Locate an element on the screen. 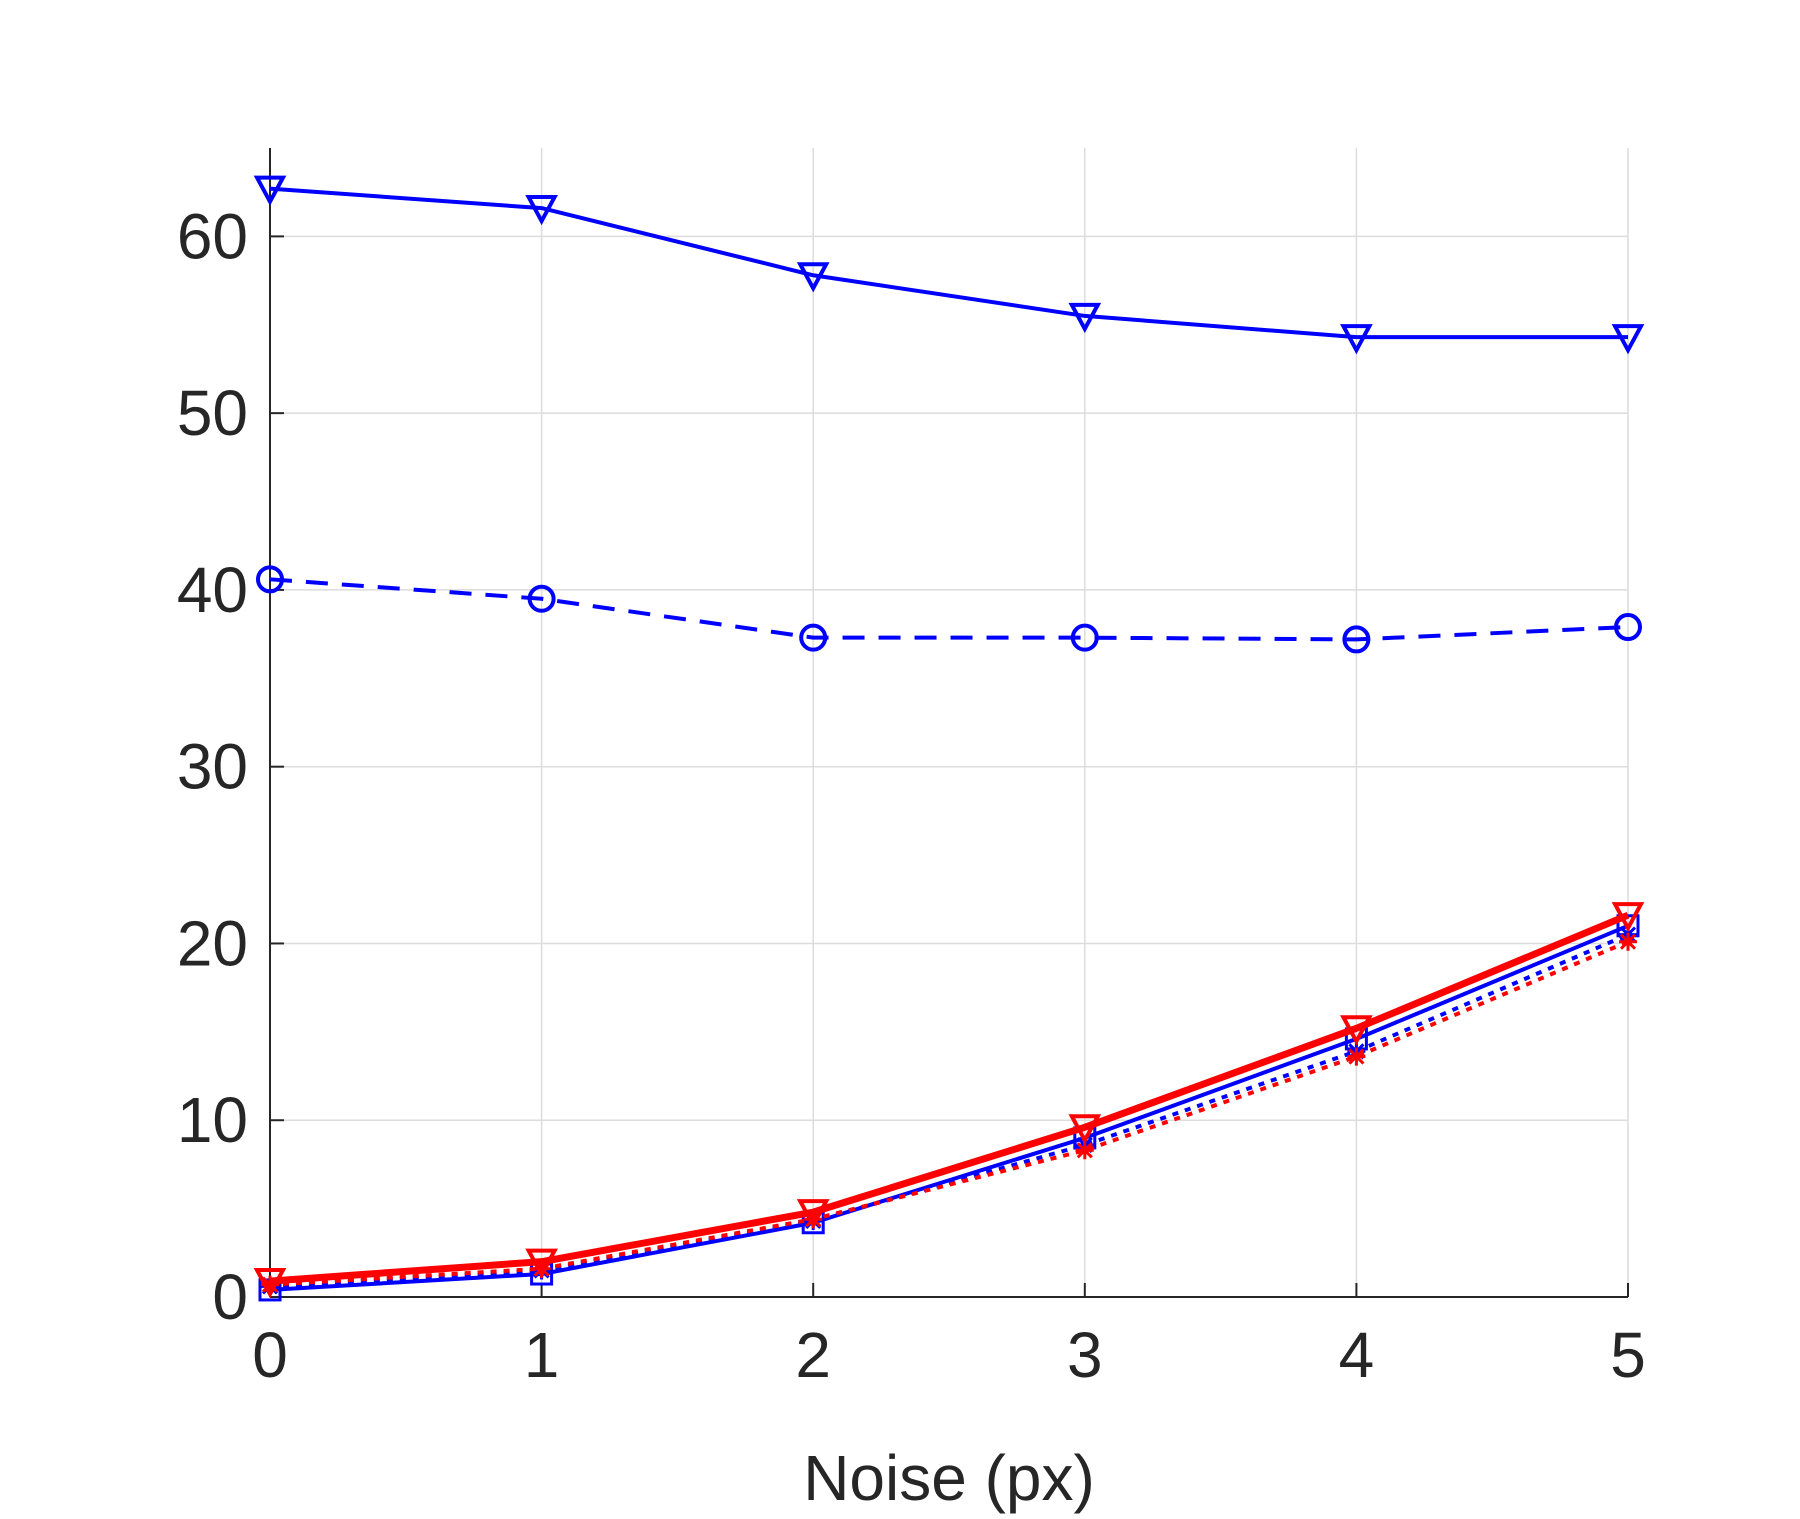 This screenshot has height=1519, width=1800. series-blue-triangle-solid is located at coordinates (949, 265).